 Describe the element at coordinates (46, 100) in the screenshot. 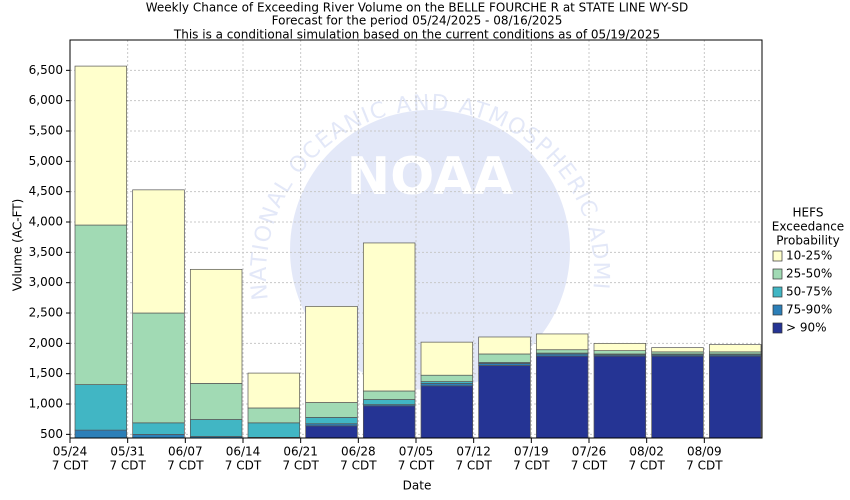

I see `y-tick-label: 6,000` at that location.